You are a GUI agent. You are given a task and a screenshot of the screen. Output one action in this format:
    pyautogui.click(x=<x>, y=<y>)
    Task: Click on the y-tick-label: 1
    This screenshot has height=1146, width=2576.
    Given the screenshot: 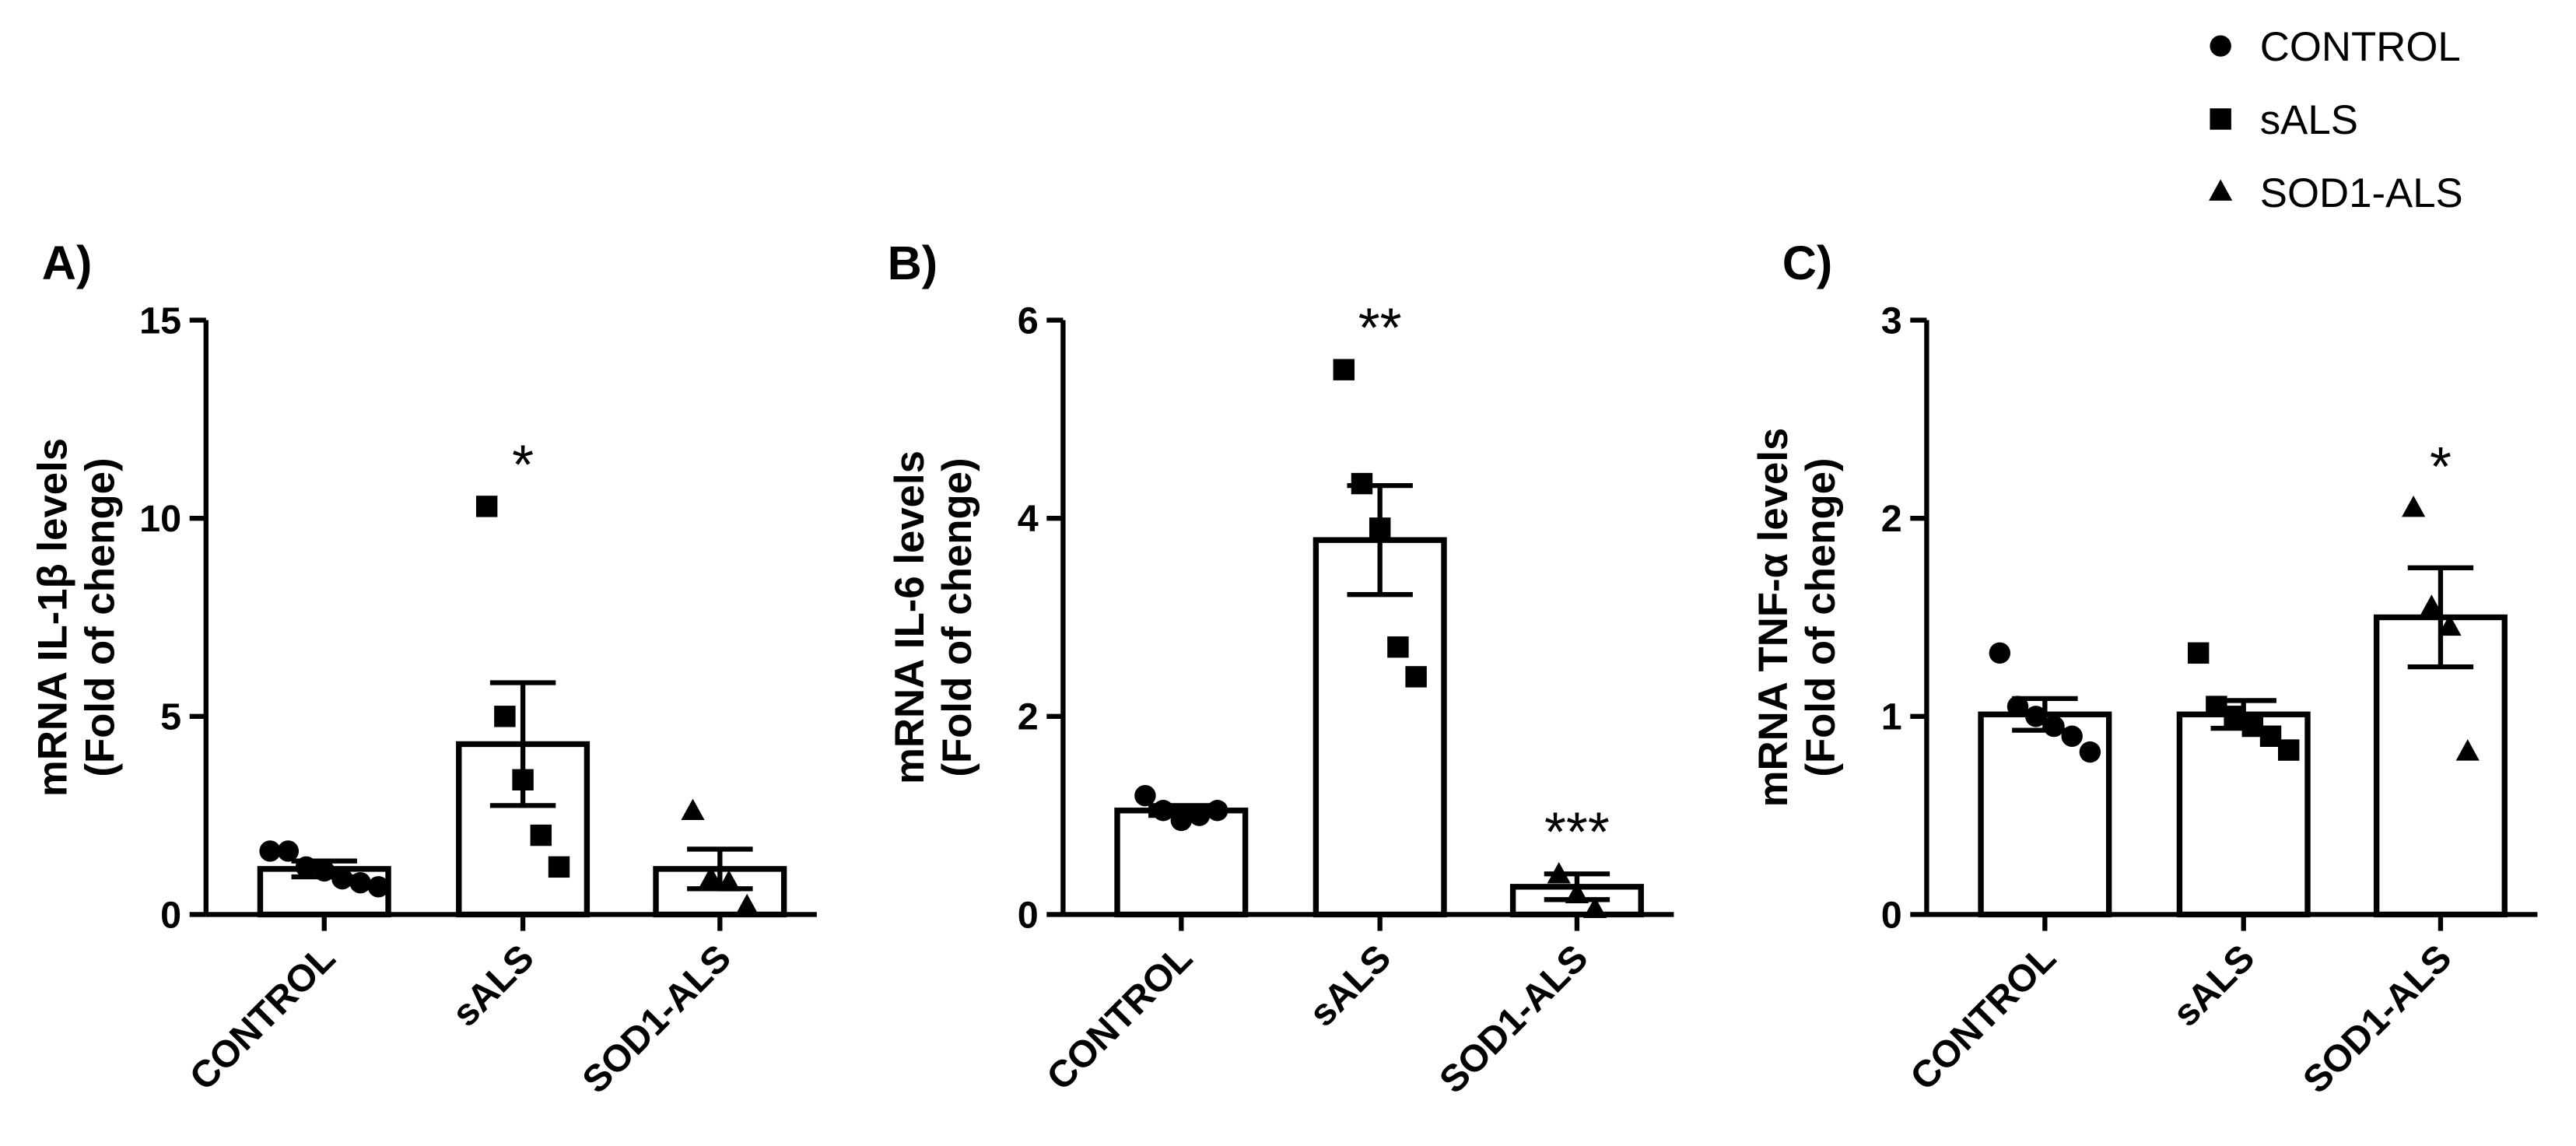 What is the action you would take?
    pyautogui.click(x=1892, y=717)
    